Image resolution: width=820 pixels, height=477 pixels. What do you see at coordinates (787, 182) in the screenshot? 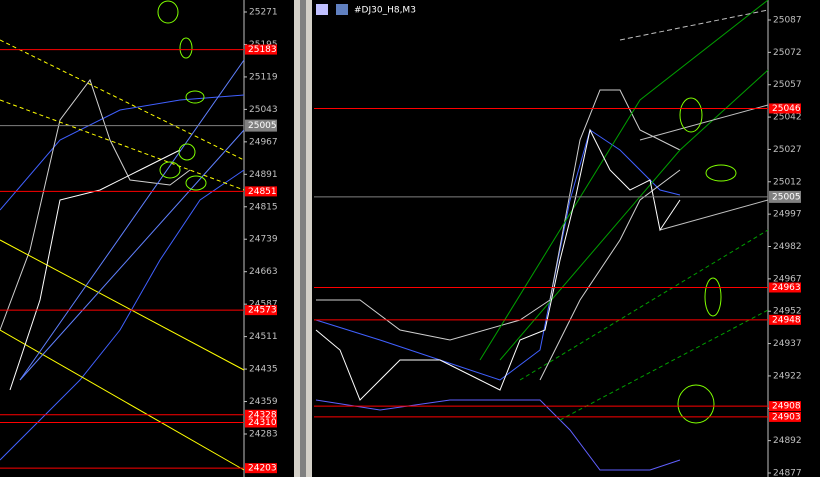
I see `y-tick-label: 25012` at bounding box center [787, 182].